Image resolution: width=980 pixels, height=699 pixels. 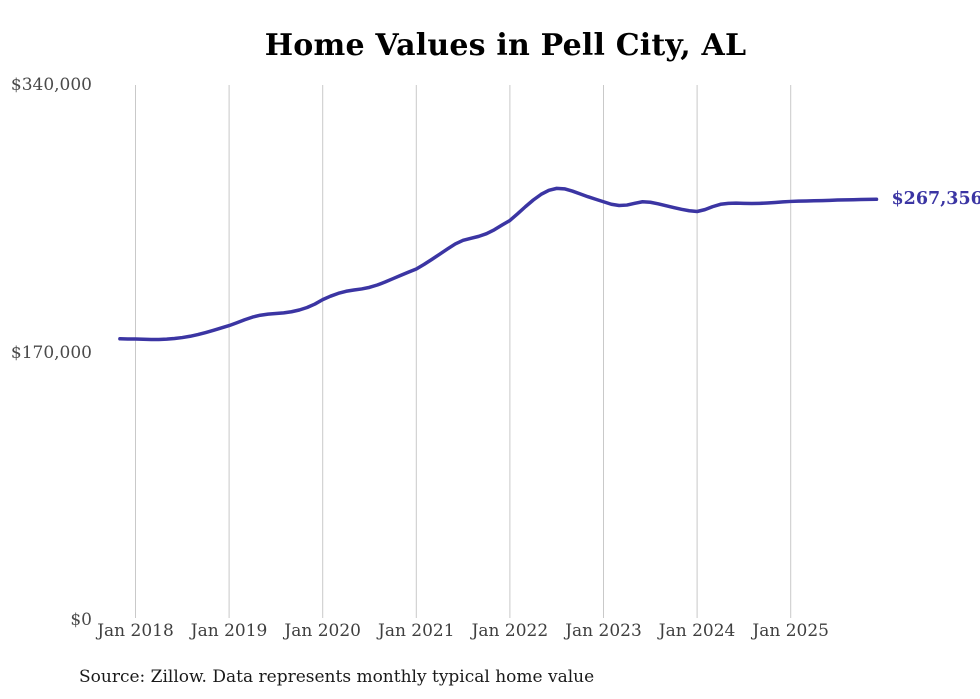 I want to click on y-axis-tick-label: $340,000, so click(x=51, y=85).